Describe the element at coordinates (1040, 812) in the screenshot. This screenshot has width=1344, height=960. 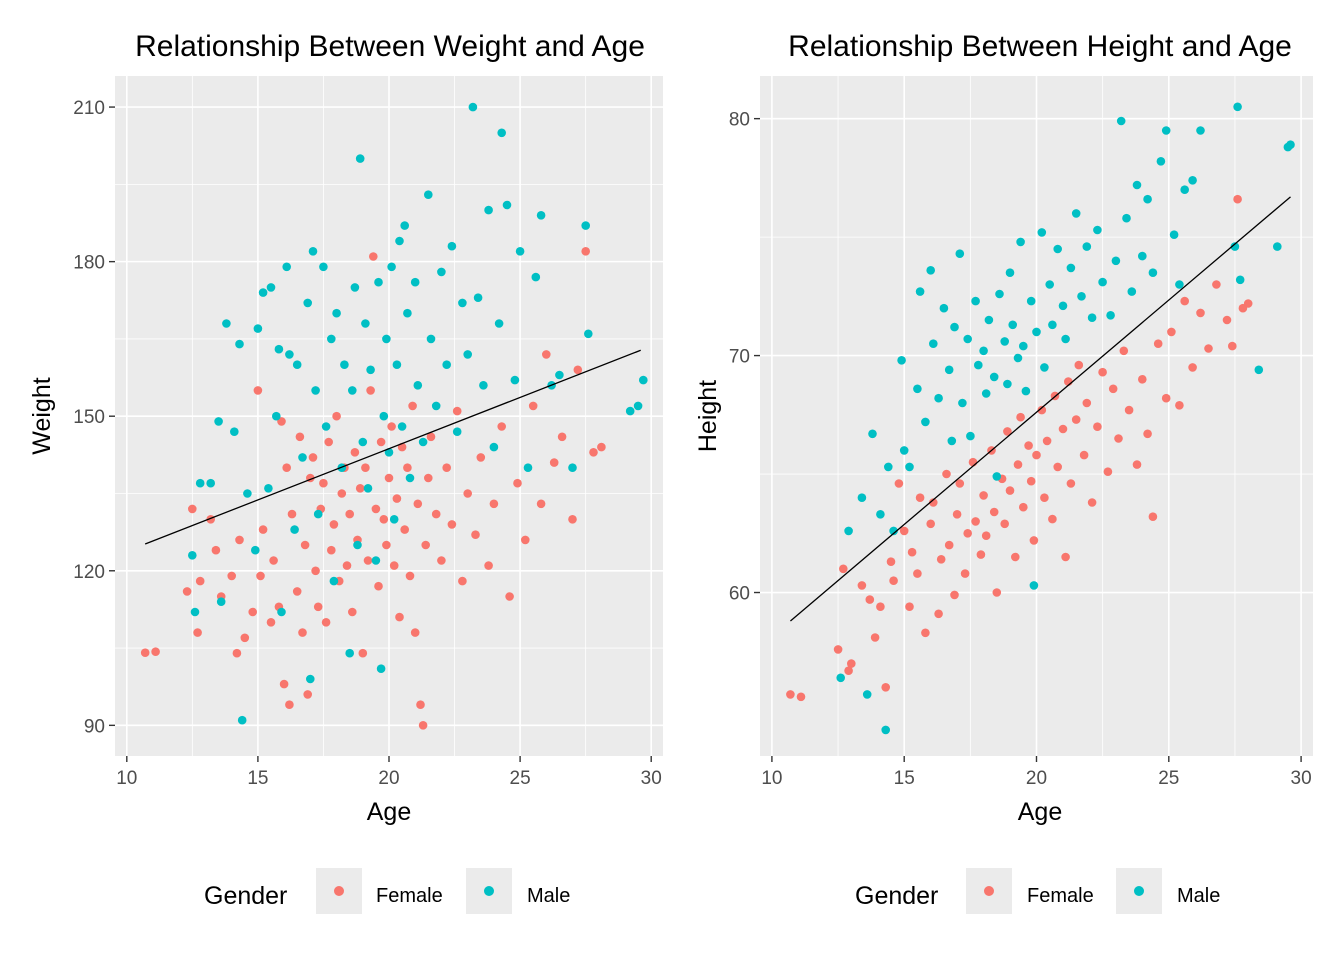
I see `height-age-x-axis-label: Age` at that location.